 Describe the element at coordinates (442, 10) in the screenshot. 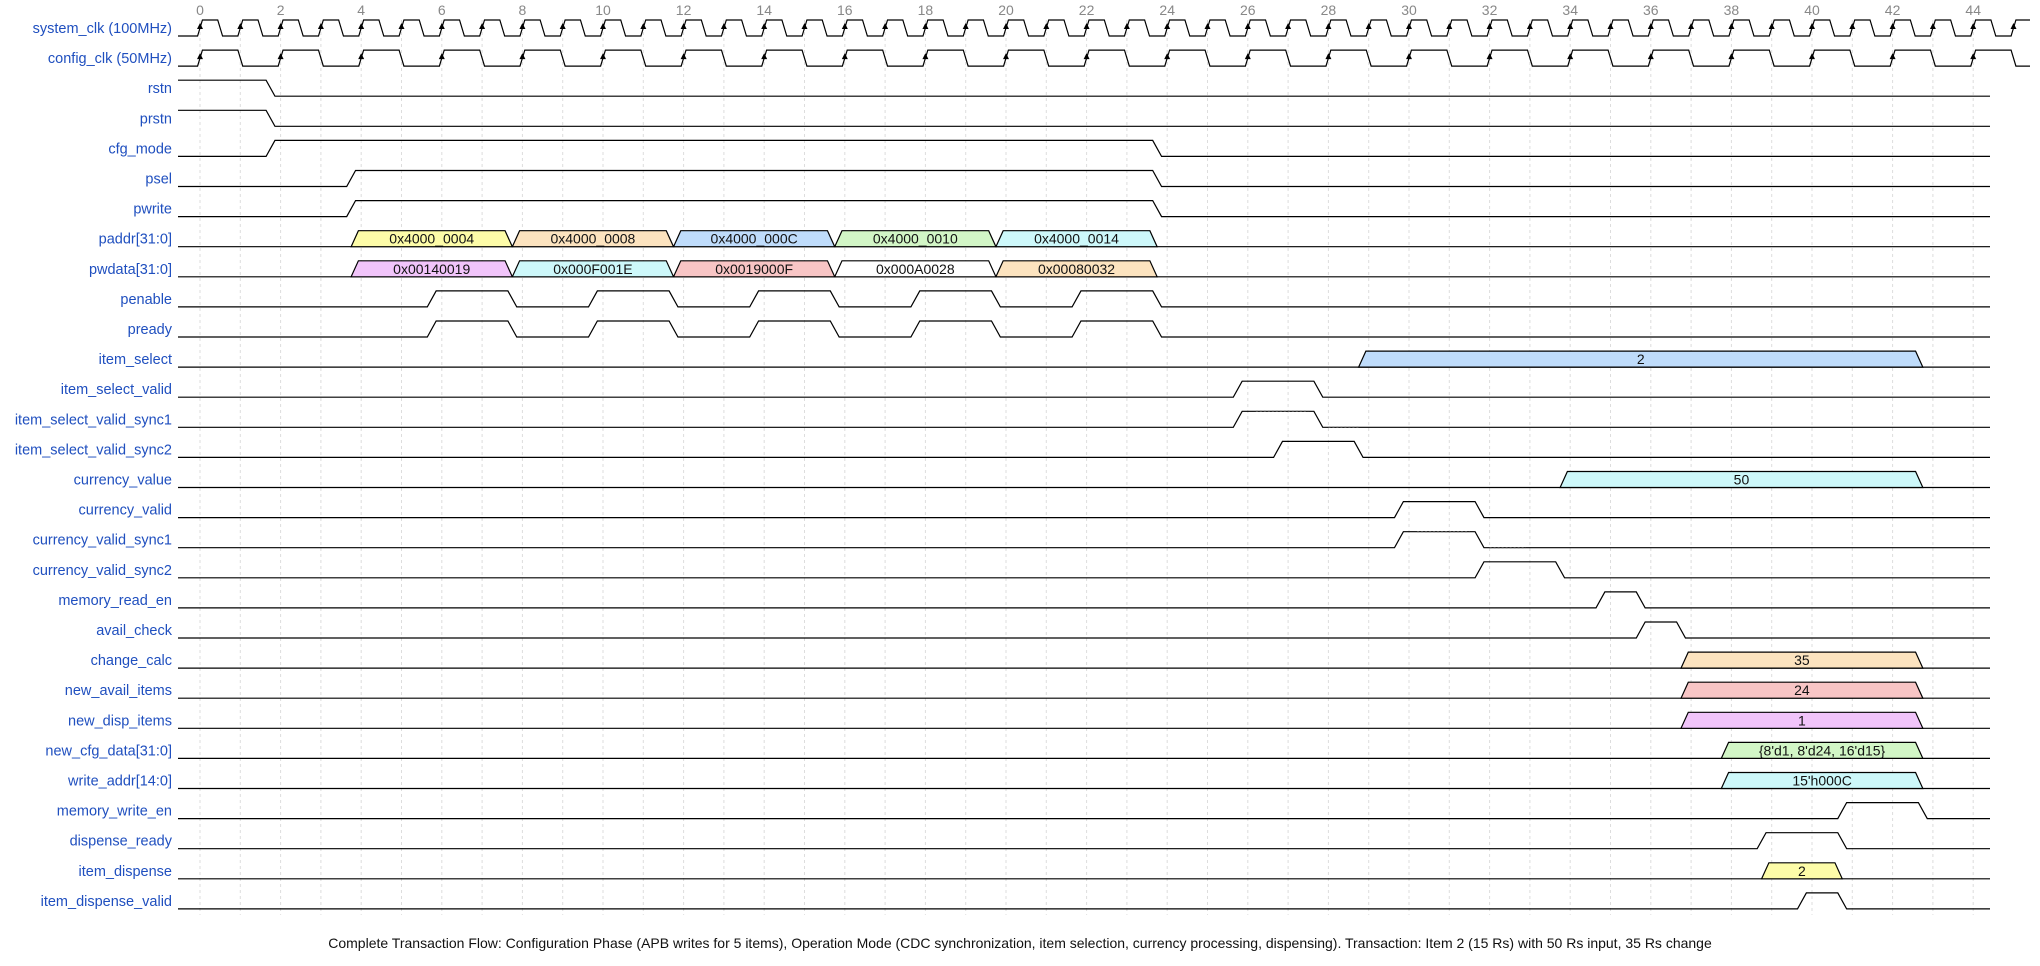

I see `time-tick-label: 6` at that location.